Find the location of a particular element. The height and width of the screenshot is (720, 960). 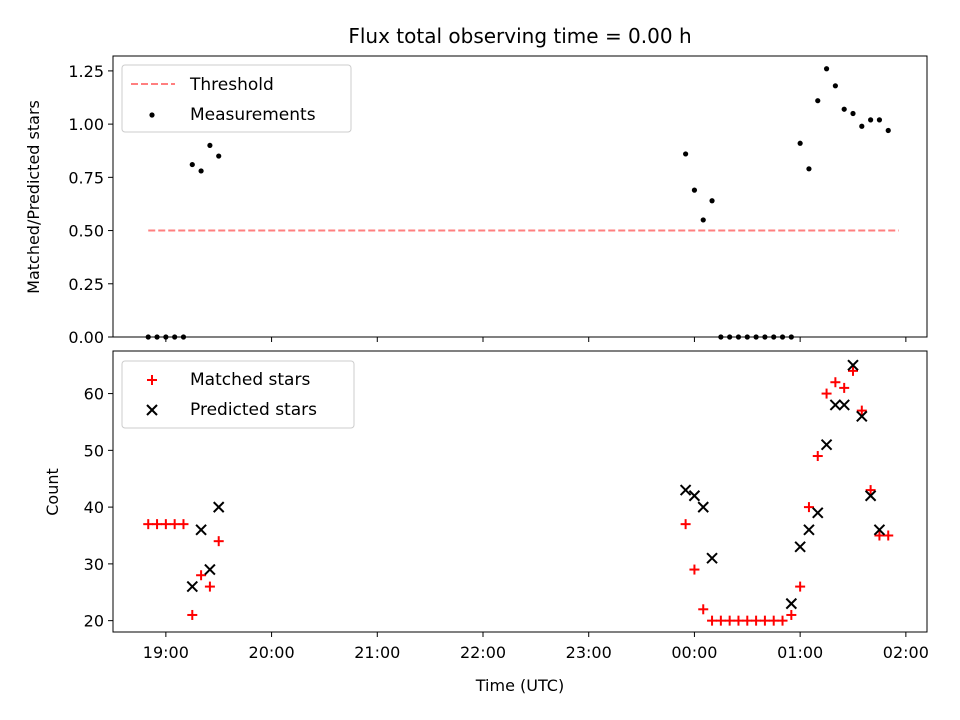

measurements-legend-label: Measurements is located at coordinates (253, 115).